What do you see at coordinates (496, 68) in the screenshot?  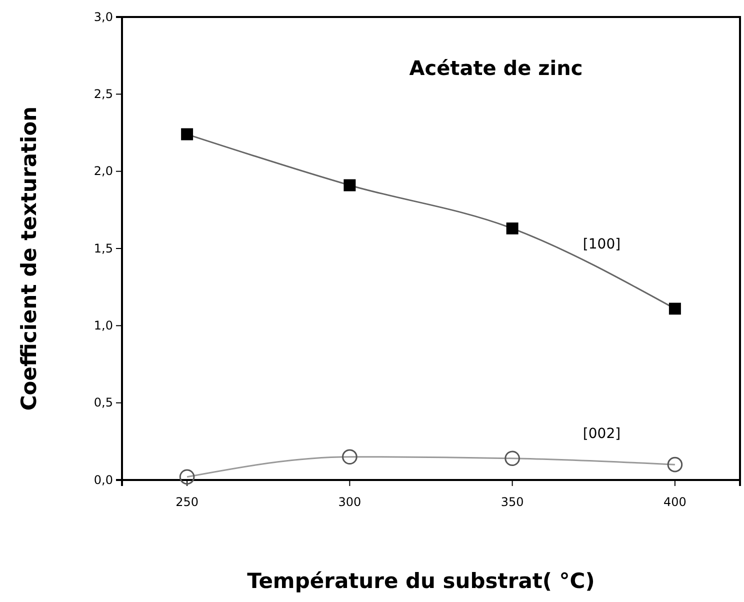 I see `text: Acétate de zinc` at bounding box center [496, 68].